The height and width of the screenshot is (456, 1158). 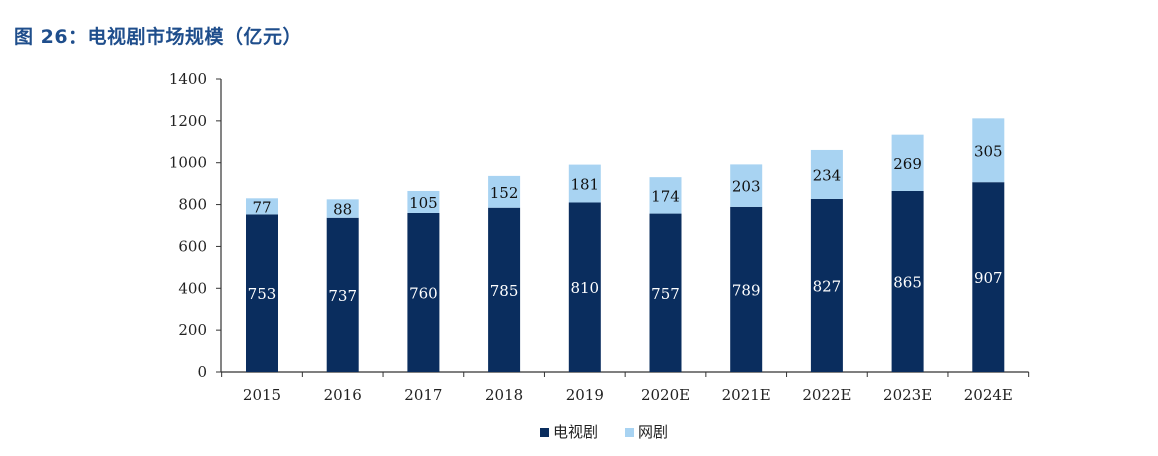 What do you see at coordinates (504, 395) in the screenshot?
I see `x-tick-label: 2018` at bounding box center [504, 395].